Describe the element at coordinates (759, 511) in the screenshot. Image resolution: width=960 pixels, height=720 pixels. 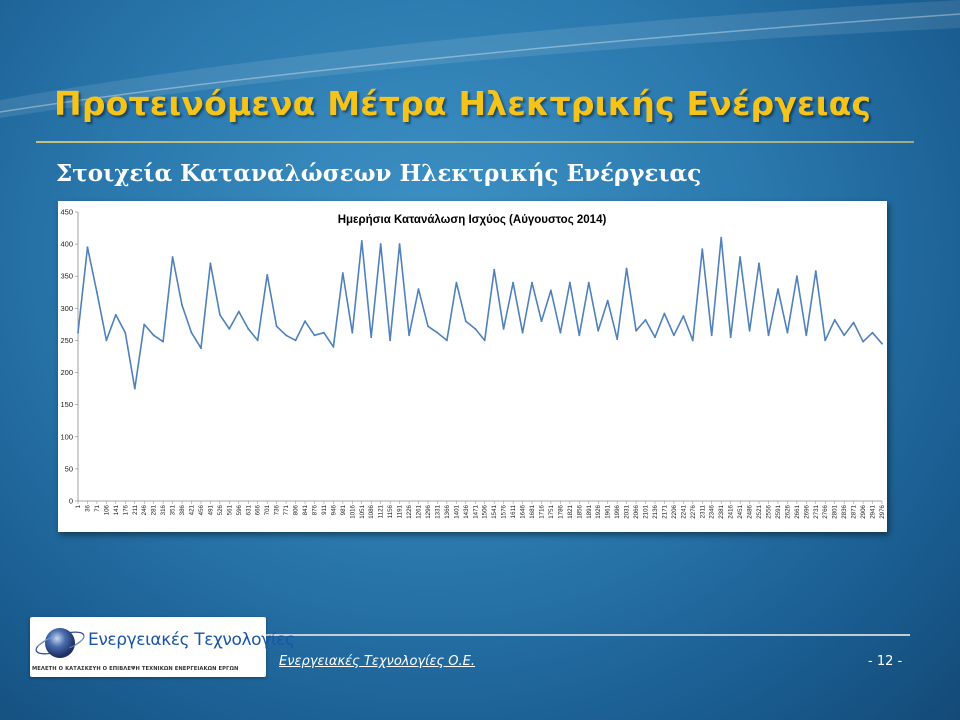
I see `x-tick-label: 2521` at that location.